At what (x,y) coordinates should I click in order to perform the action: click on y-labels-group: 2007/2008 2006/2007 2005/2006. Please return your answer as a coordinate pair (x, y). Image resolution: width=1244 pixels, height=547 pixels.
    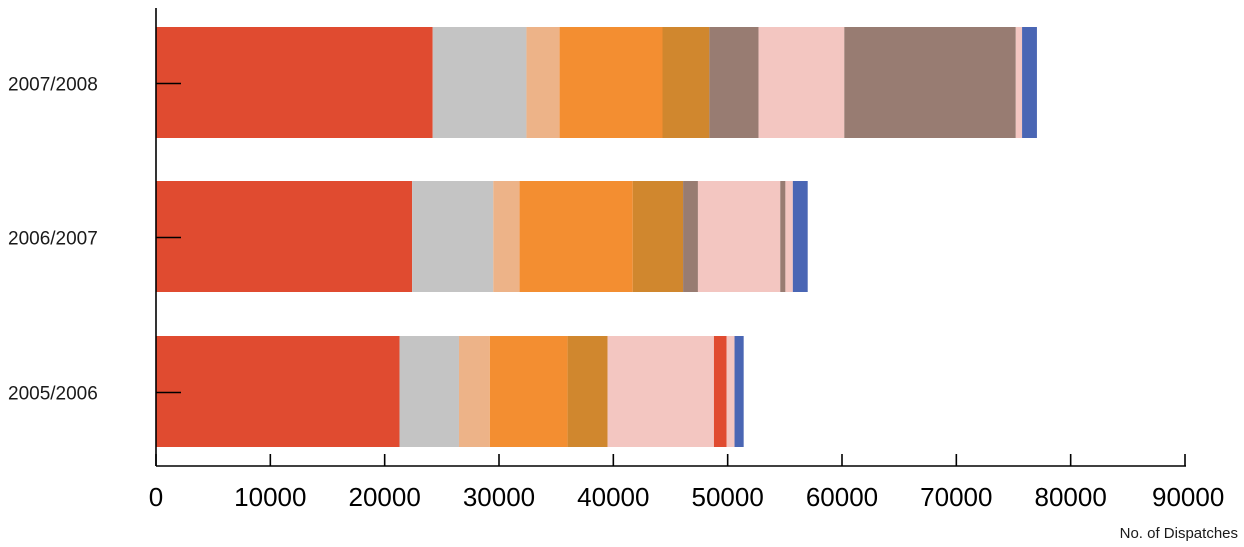
    Looking at the image, I should click on (94, 240).